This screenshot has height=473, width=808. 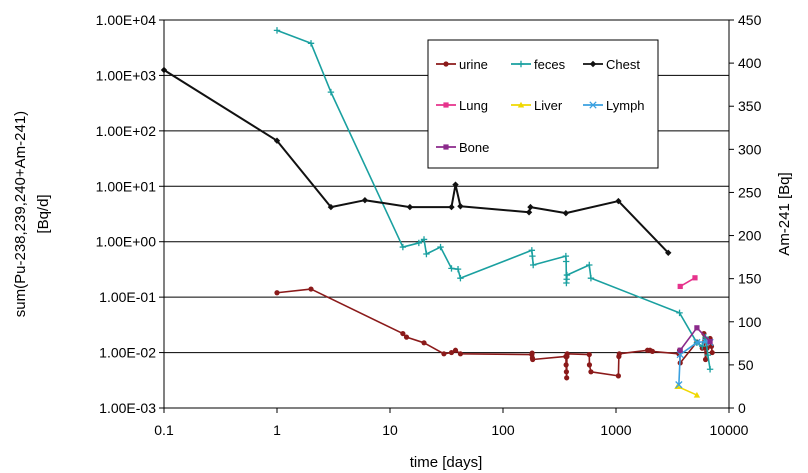 I want to click on y-right-tick-label: 450, so click(x=750, y=20).